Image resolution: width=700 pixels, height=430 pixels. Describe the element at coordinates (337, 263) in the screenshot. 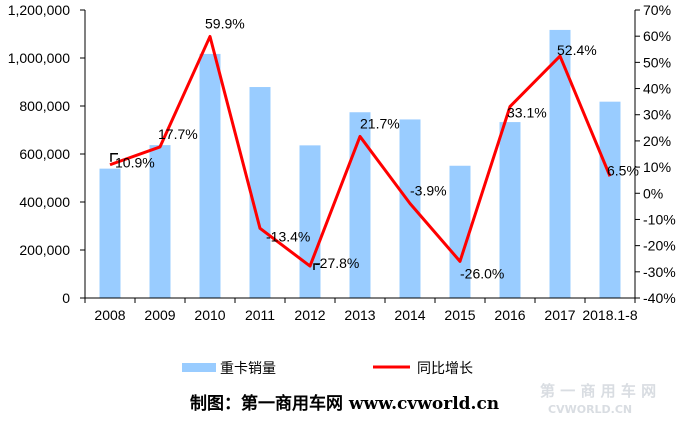

I see `data-label-2012: -27.8%` at that location.